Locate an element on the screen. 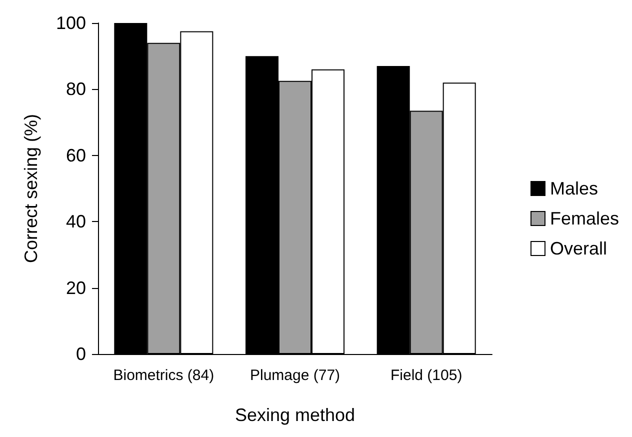 The width and height of the screenshot is (632, 437). legend-label: Males is located at coordinates (574, 188).